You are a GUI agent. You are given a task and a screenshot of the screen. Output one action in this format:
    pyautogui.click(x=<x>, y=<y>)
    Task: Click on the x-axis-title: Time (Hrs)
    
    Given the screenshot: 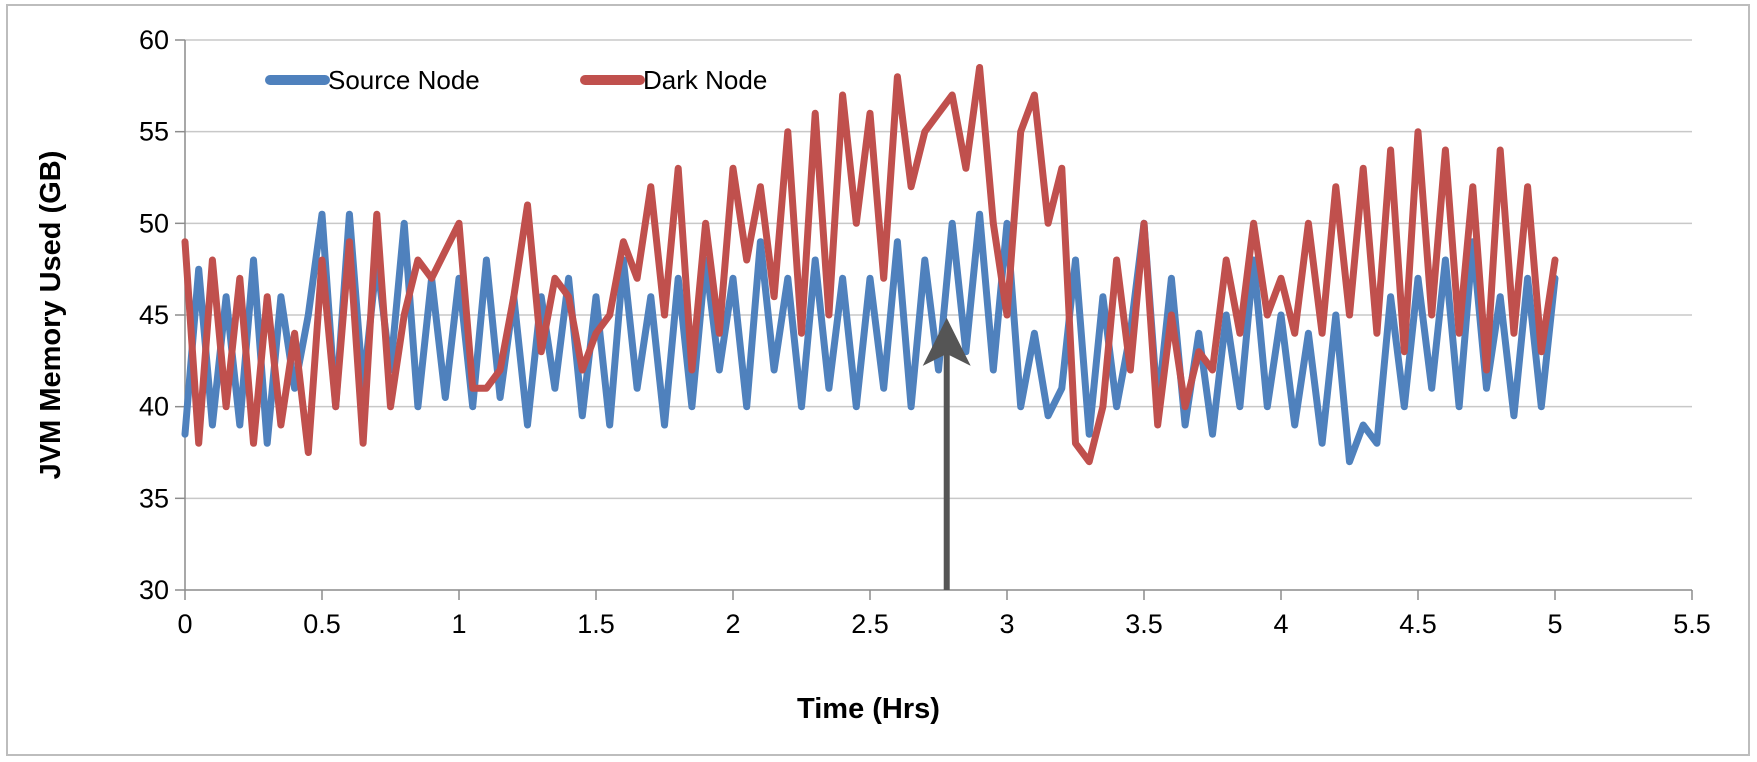 What is the action you would take?
    pyautogui.click(x=868, y=709)
    